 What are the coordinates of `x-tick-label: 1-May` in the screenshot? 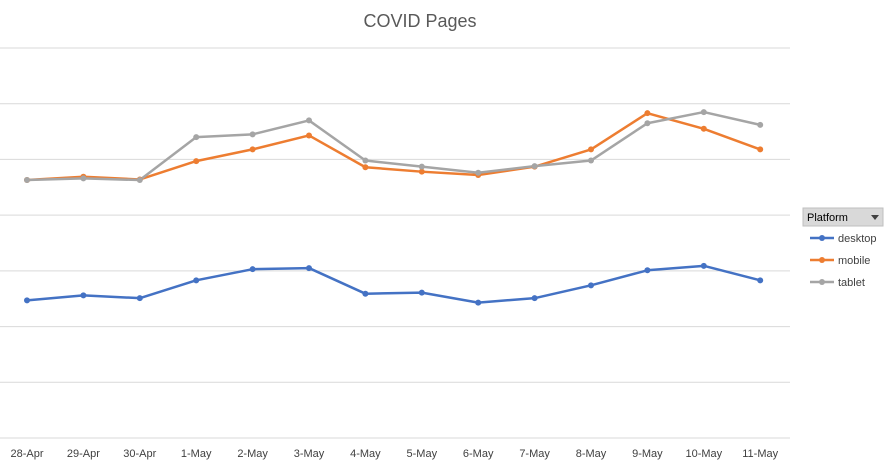 It's located at (196, 454).